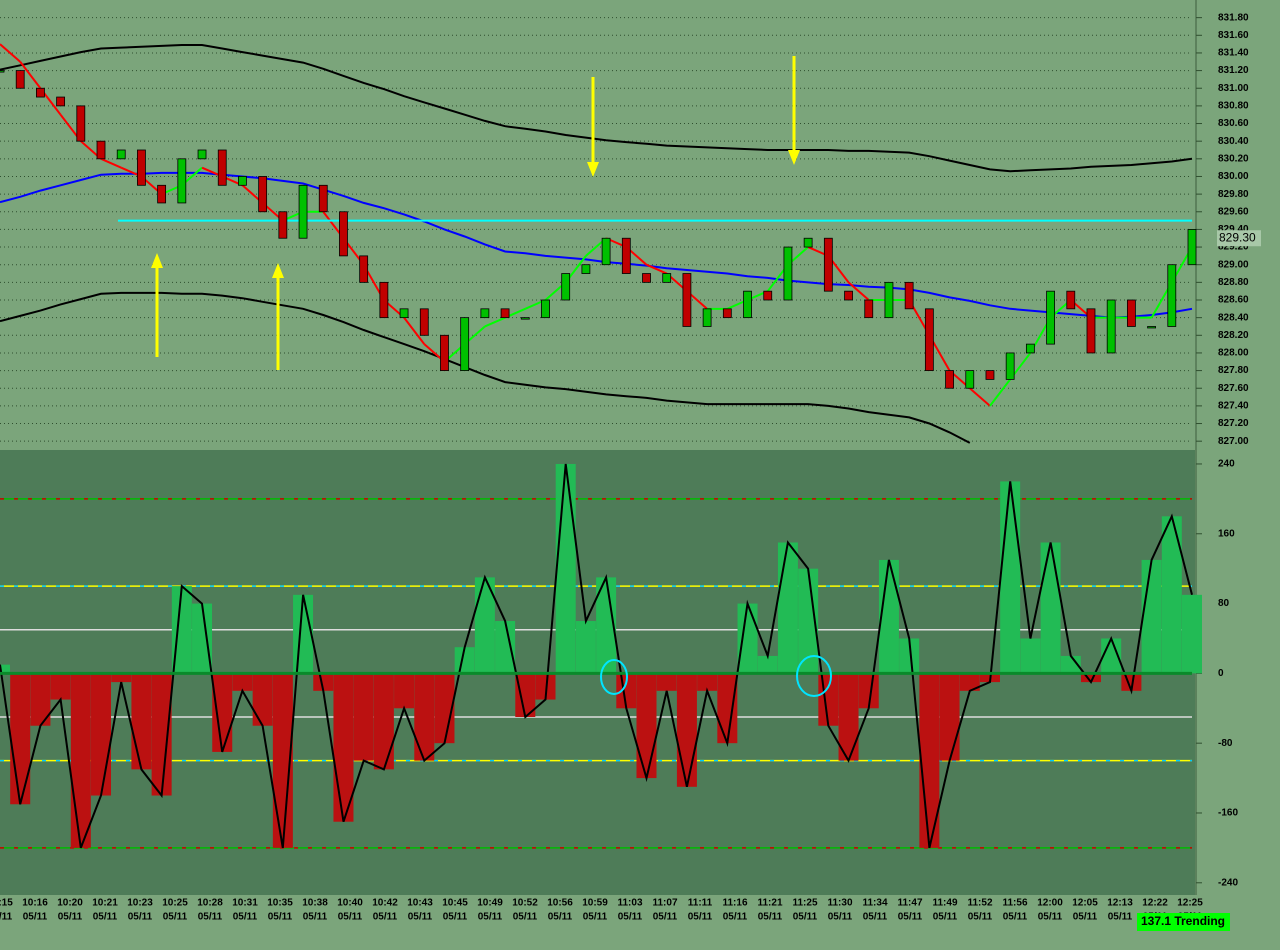  I want to click on y-tick-label: 829.60, so click(1233, 211).